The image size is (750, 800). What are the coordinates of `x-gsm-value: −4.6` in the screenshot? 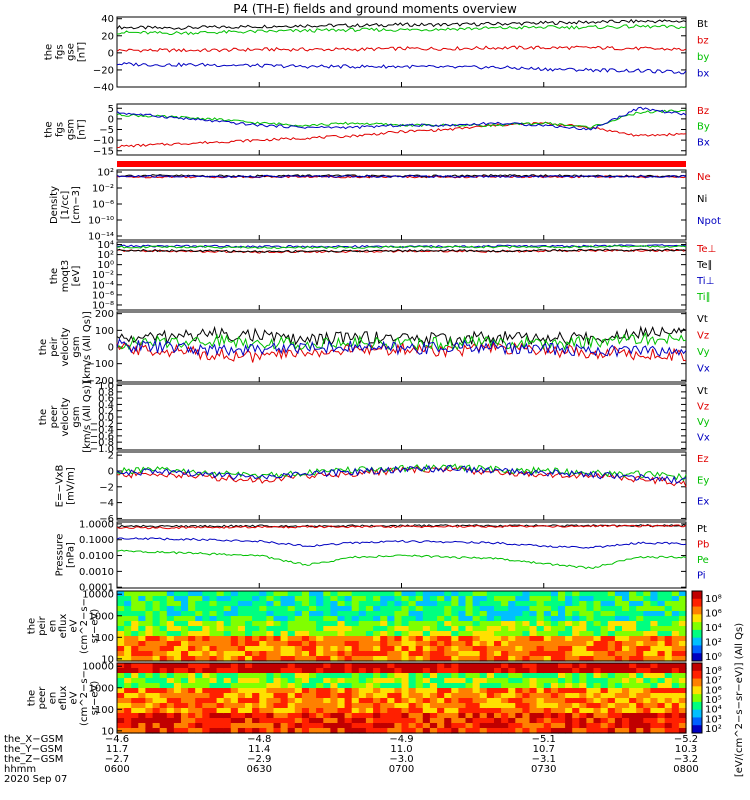 It's located at (117, 739).